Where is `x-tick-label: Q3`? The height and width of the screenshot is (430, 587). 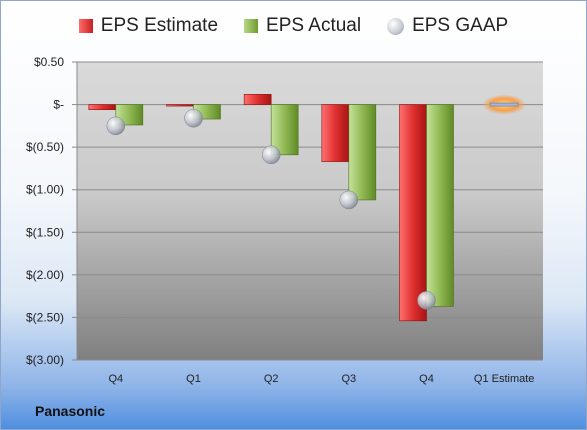
x-tick-label: Q3 is located at coordinates (348, 379).